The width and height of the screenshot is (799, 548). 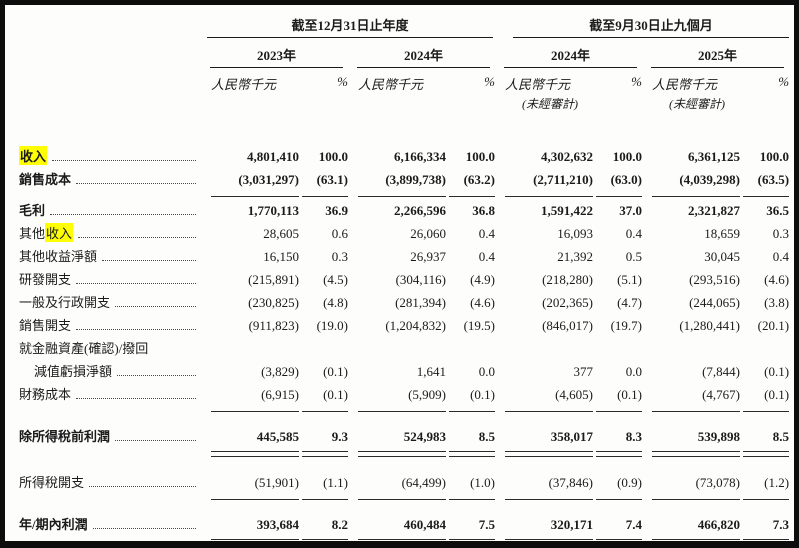 I want to click on double-rule-row, so click(x=405, y=538).